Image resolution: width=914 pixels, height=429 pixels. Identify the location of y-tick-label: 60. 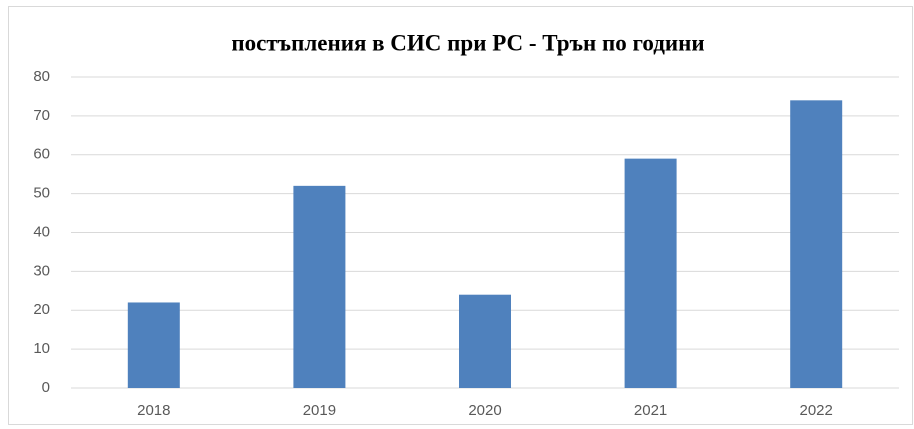
(41, 154).